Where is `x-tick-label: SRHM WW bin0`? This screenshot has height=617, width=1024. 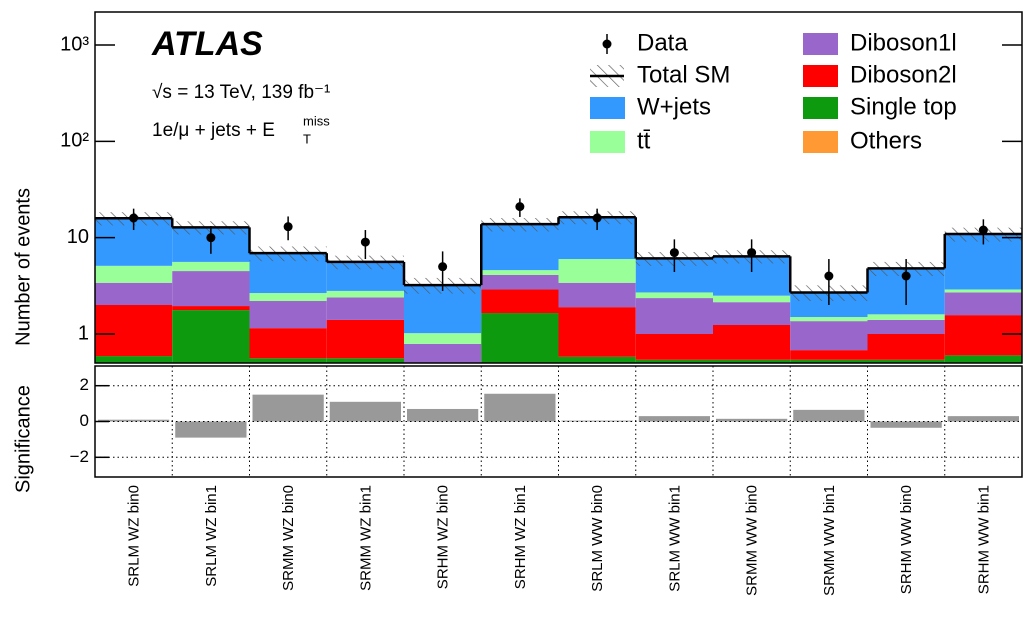
x-tick-label: SRHM WW bin0 is located at coordinates (906, 539).